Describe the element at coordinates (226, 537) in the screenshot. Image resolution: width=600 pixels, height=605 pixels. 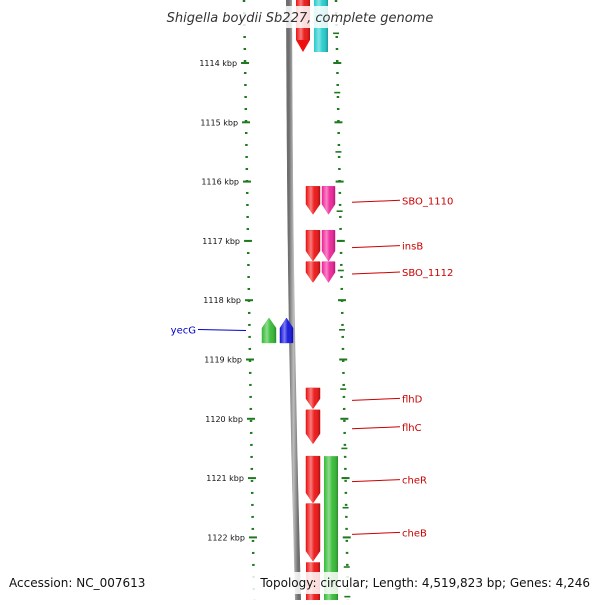
I see `ruler-tick-label: 1122 kbp` at that location.